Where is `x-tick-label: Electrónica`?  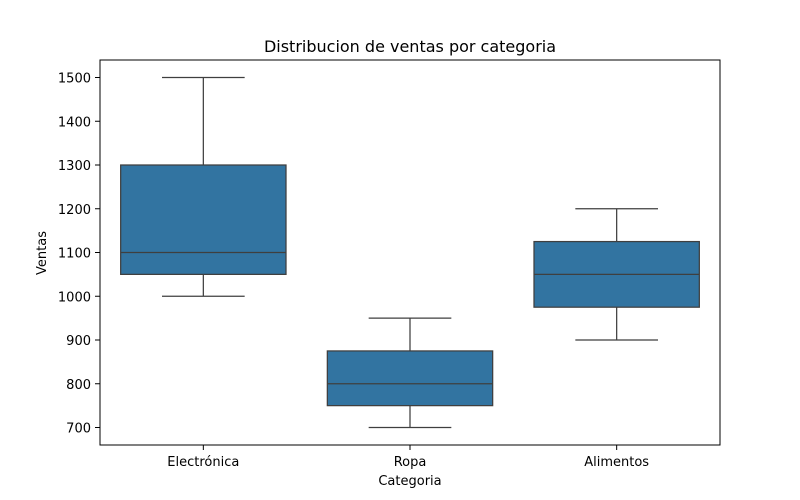
x-tick-label: Electrónica is located at coordinates (203, 462).